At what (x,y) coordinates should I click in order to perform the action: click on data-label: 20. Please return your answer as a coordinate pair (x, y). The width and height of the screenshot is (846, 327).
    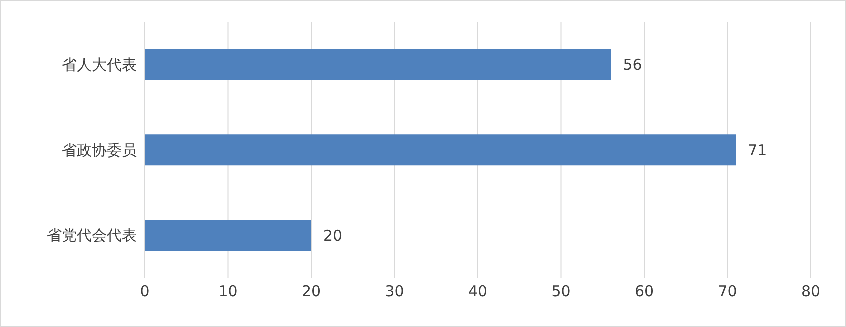
    Looking at the image, I should click on (333, 235).